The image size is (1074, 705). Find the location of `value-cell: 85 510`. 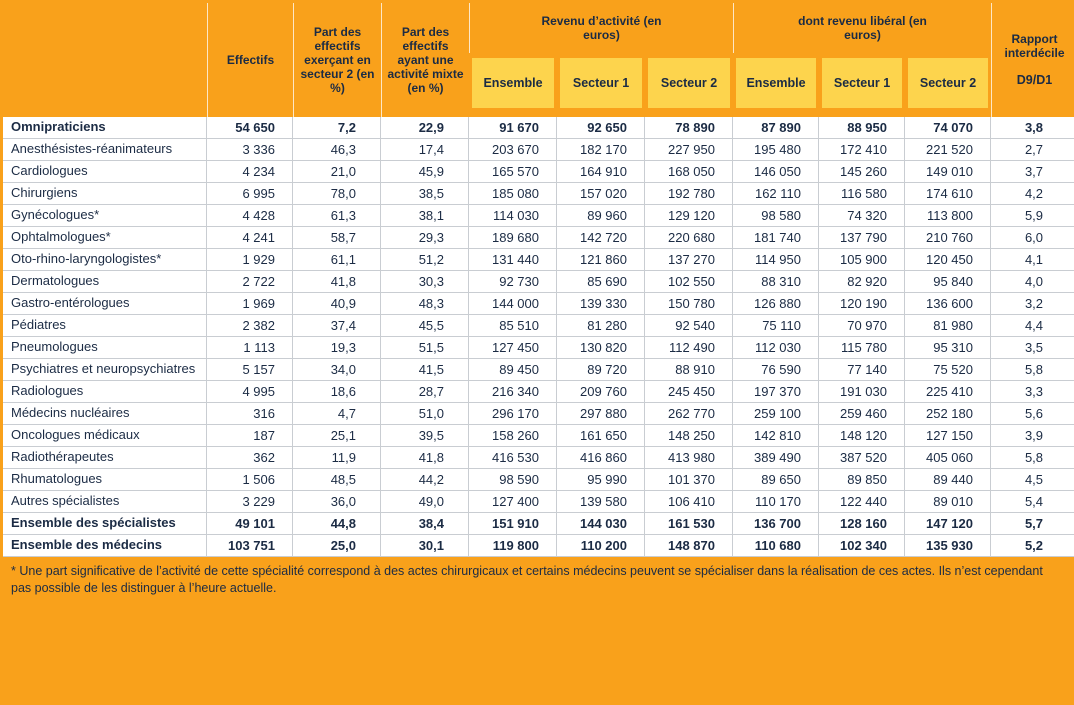

value-cell: 85 510 is located at coordinates (513, 326).